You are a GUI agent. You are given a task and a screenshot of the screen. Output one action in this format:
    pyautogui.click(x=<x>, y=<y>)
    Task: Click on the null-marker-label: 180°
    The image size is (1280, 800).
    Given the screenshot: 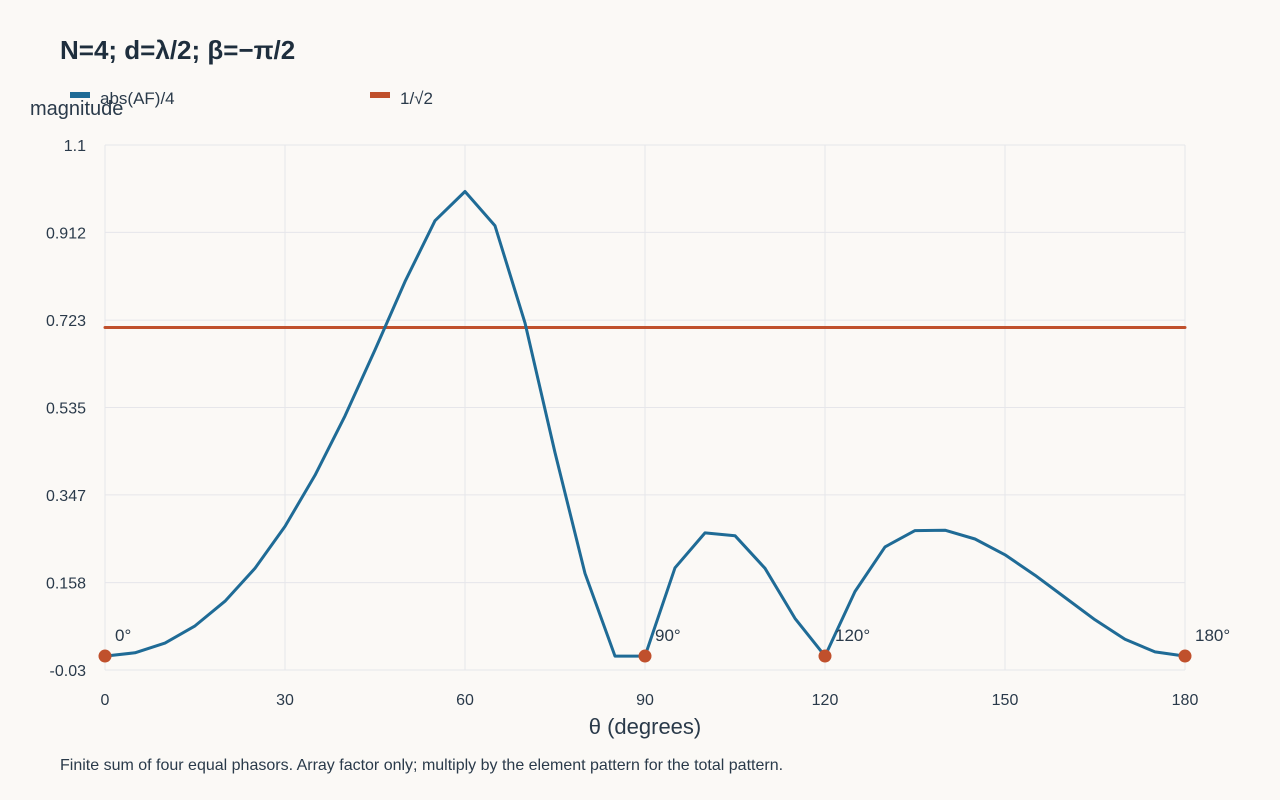 What is the action you would take?
    pyautogui.click(x=1212, y=635)
    